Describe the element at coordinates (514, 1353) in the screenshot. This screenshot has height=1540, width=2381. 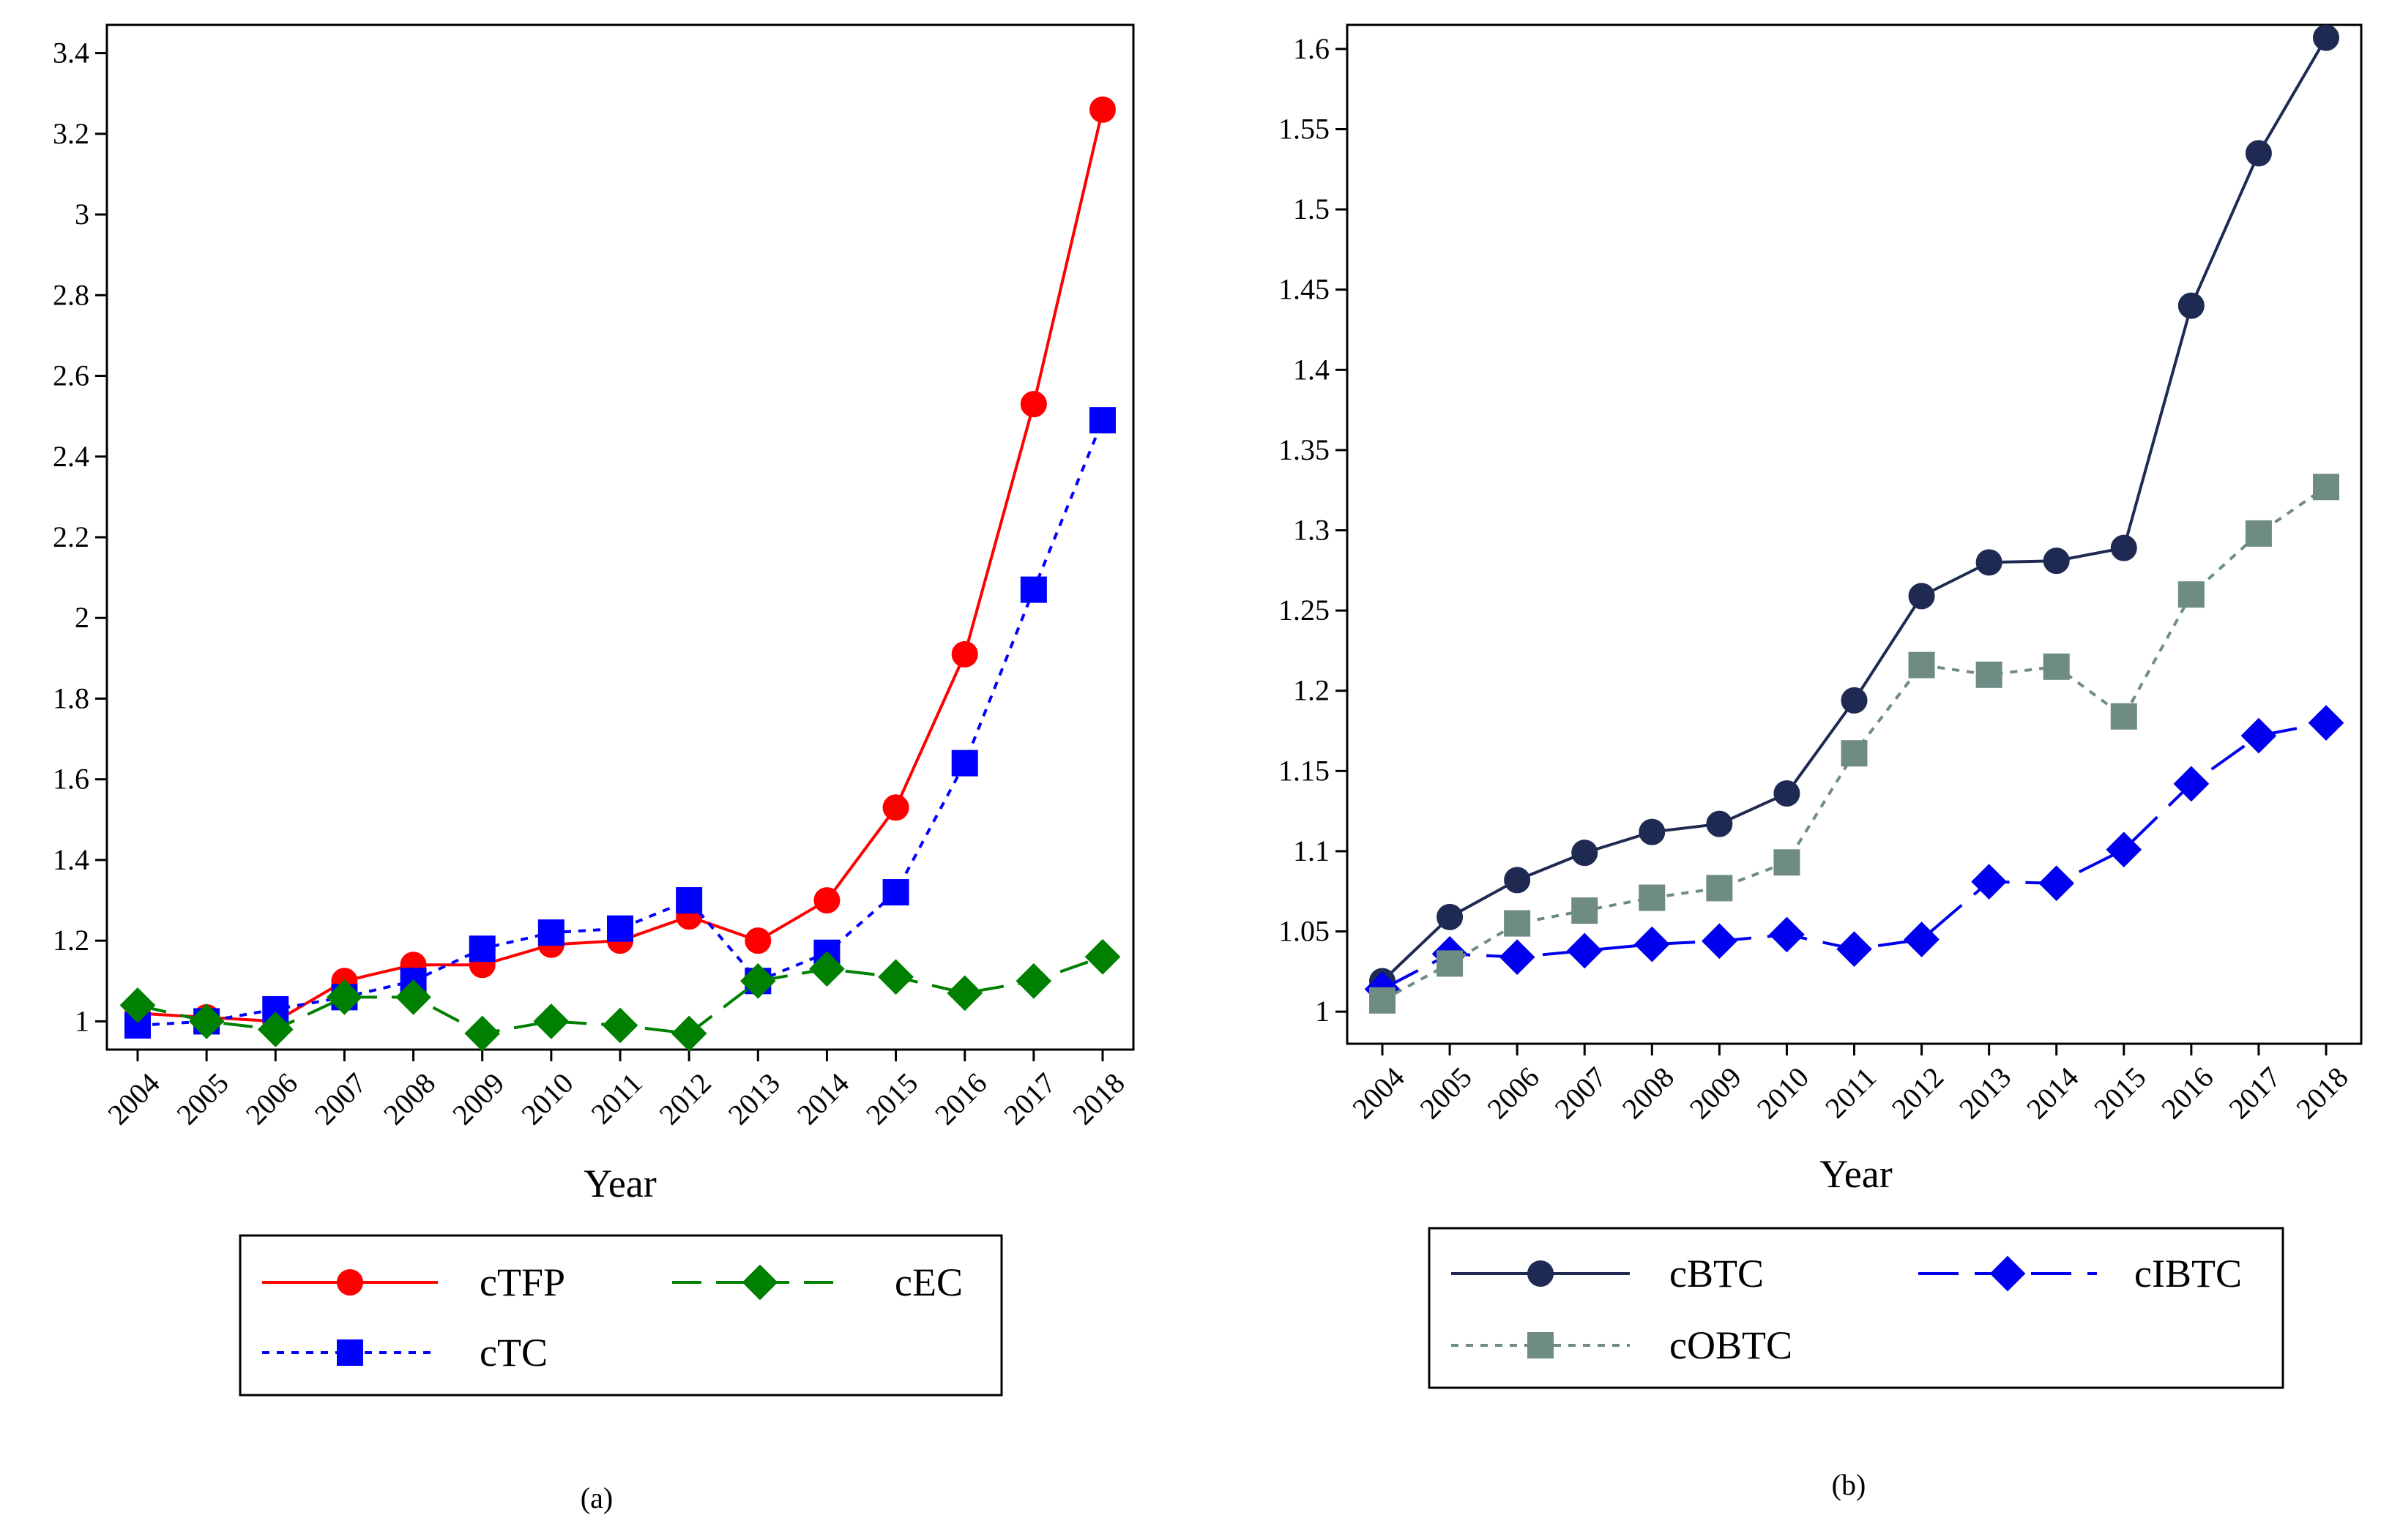
I see `legend-label-cTC: cTC` at that location.